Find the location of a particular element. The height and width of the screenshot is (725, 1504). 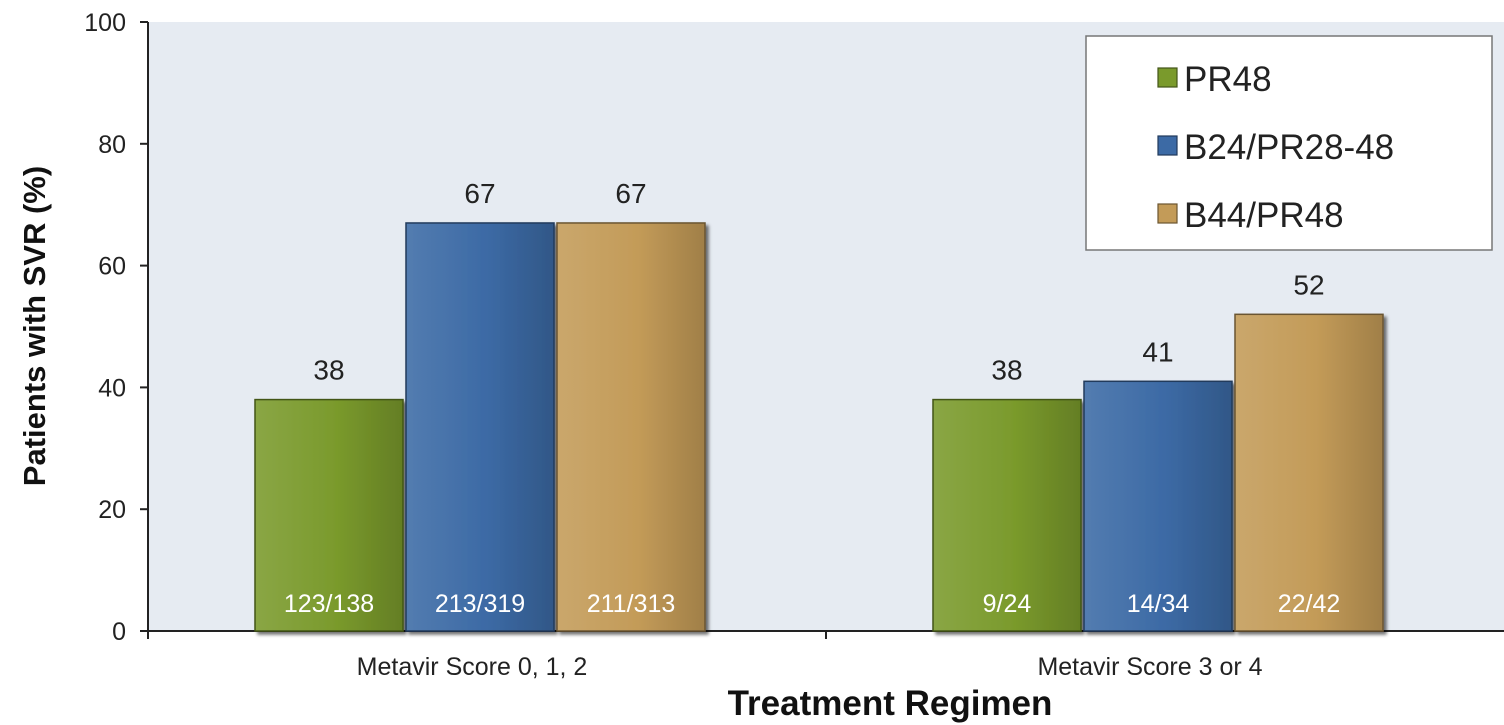

x-category-label: Metavir Score 0, 1, 2 is located at coordinates (472, 667).